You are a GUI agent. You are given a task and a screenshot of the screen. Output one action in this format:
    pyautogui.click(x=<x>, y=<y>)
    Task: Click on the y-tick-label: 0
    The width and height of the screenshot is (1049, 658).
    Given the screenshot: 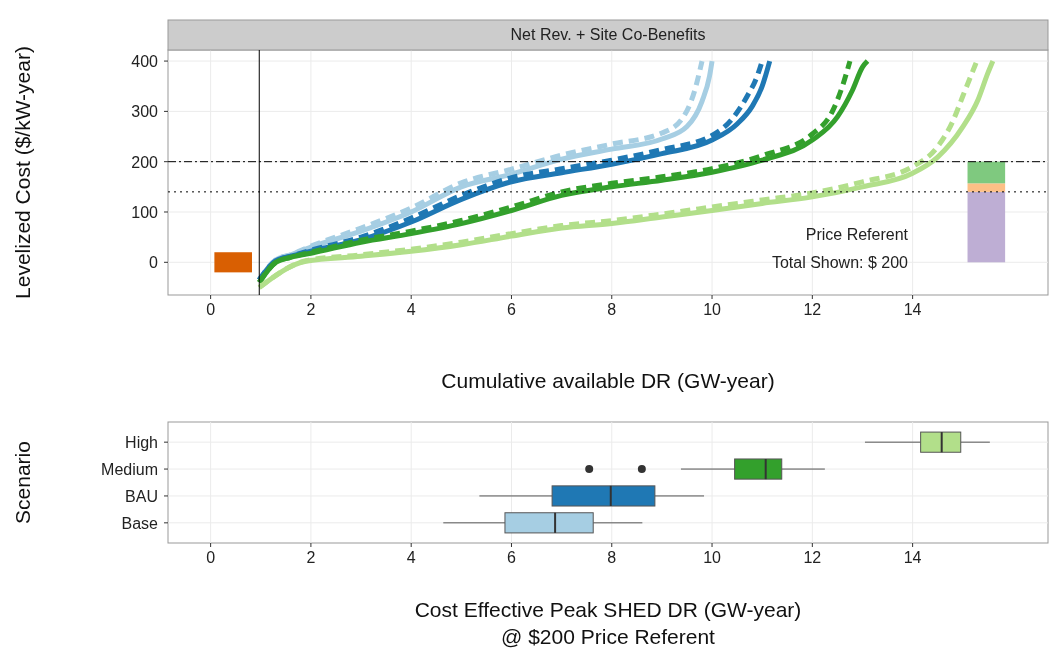 What is the action you would take?
    pyautogui.click(x=154, y=263)
    